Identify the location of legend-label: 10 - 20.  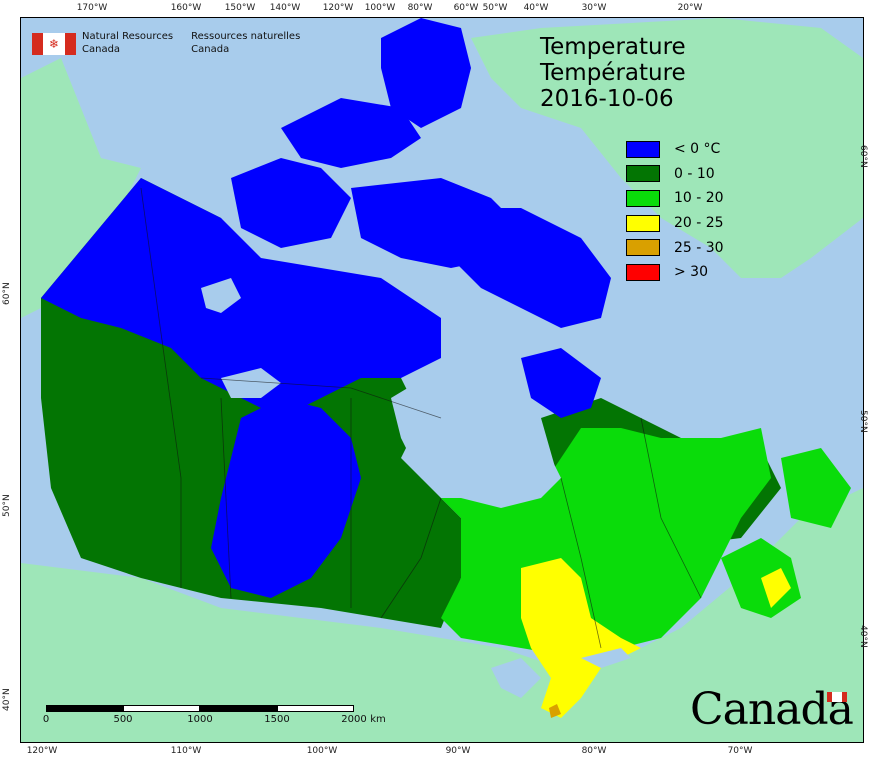
(699, 198).